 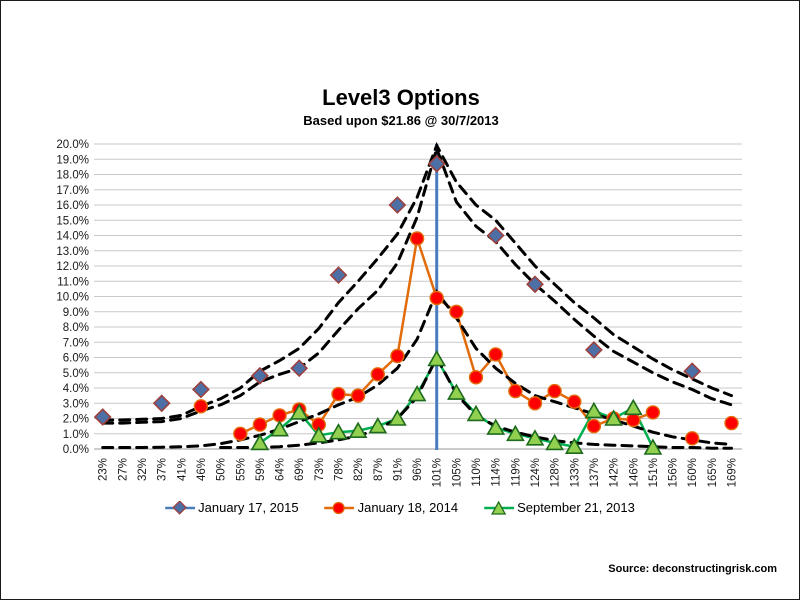 I want to click on x-tick-label: 128%, so click(x=556, y=472).